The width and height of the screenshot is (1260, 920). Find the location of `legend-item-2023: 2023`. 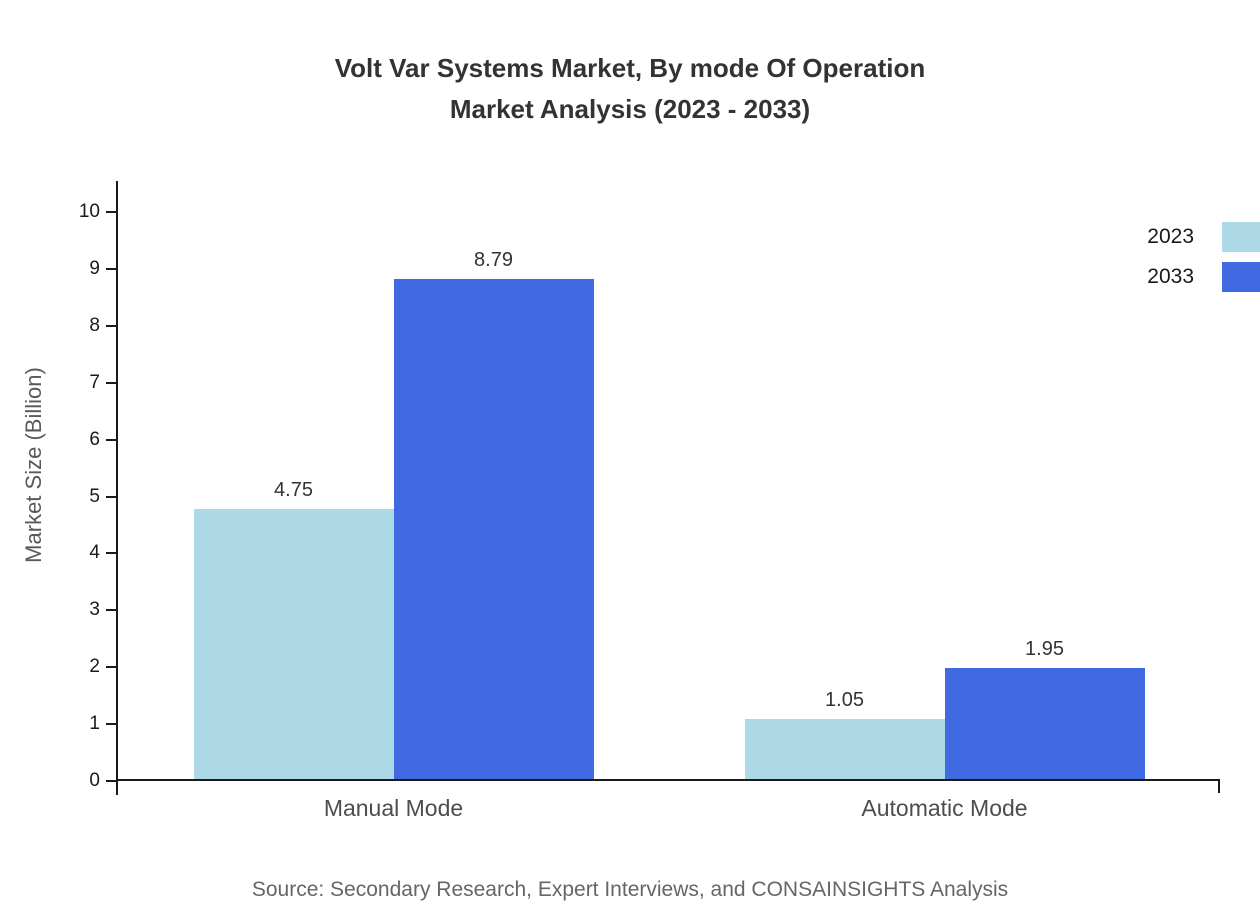

legend-item-2023: 2023 is located at coordinates (1203, 237).